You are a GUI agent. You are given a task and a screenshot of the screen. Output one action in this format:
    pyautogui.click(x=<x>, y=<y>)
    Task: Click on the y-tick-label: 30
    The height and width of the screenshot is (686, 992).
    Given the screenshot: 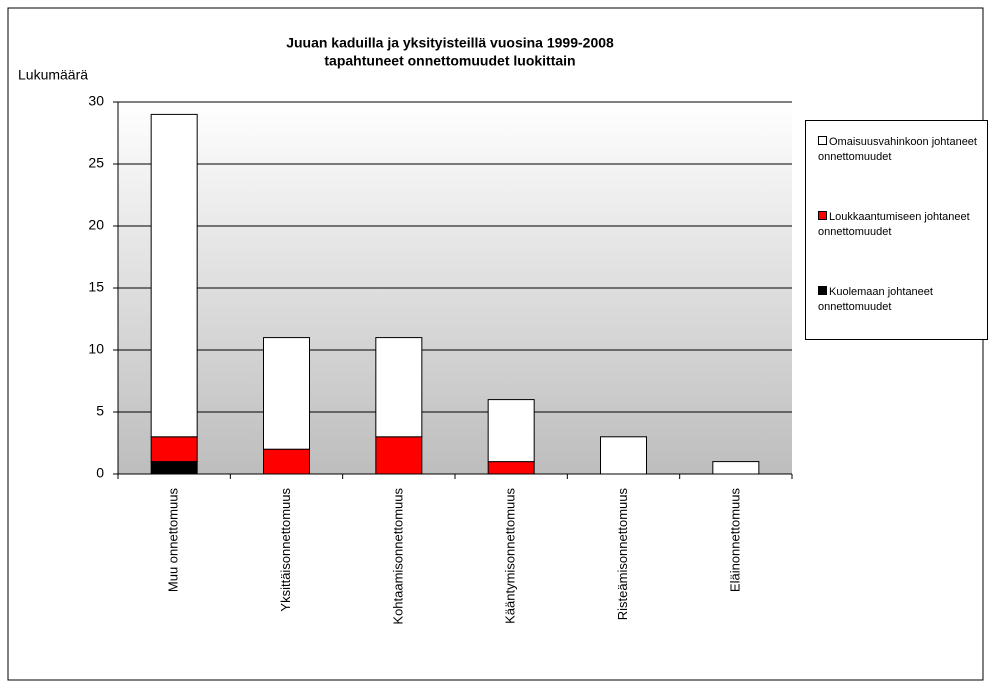 What is the action you would take?
    pyautogui.click(x=96, y=101)
    